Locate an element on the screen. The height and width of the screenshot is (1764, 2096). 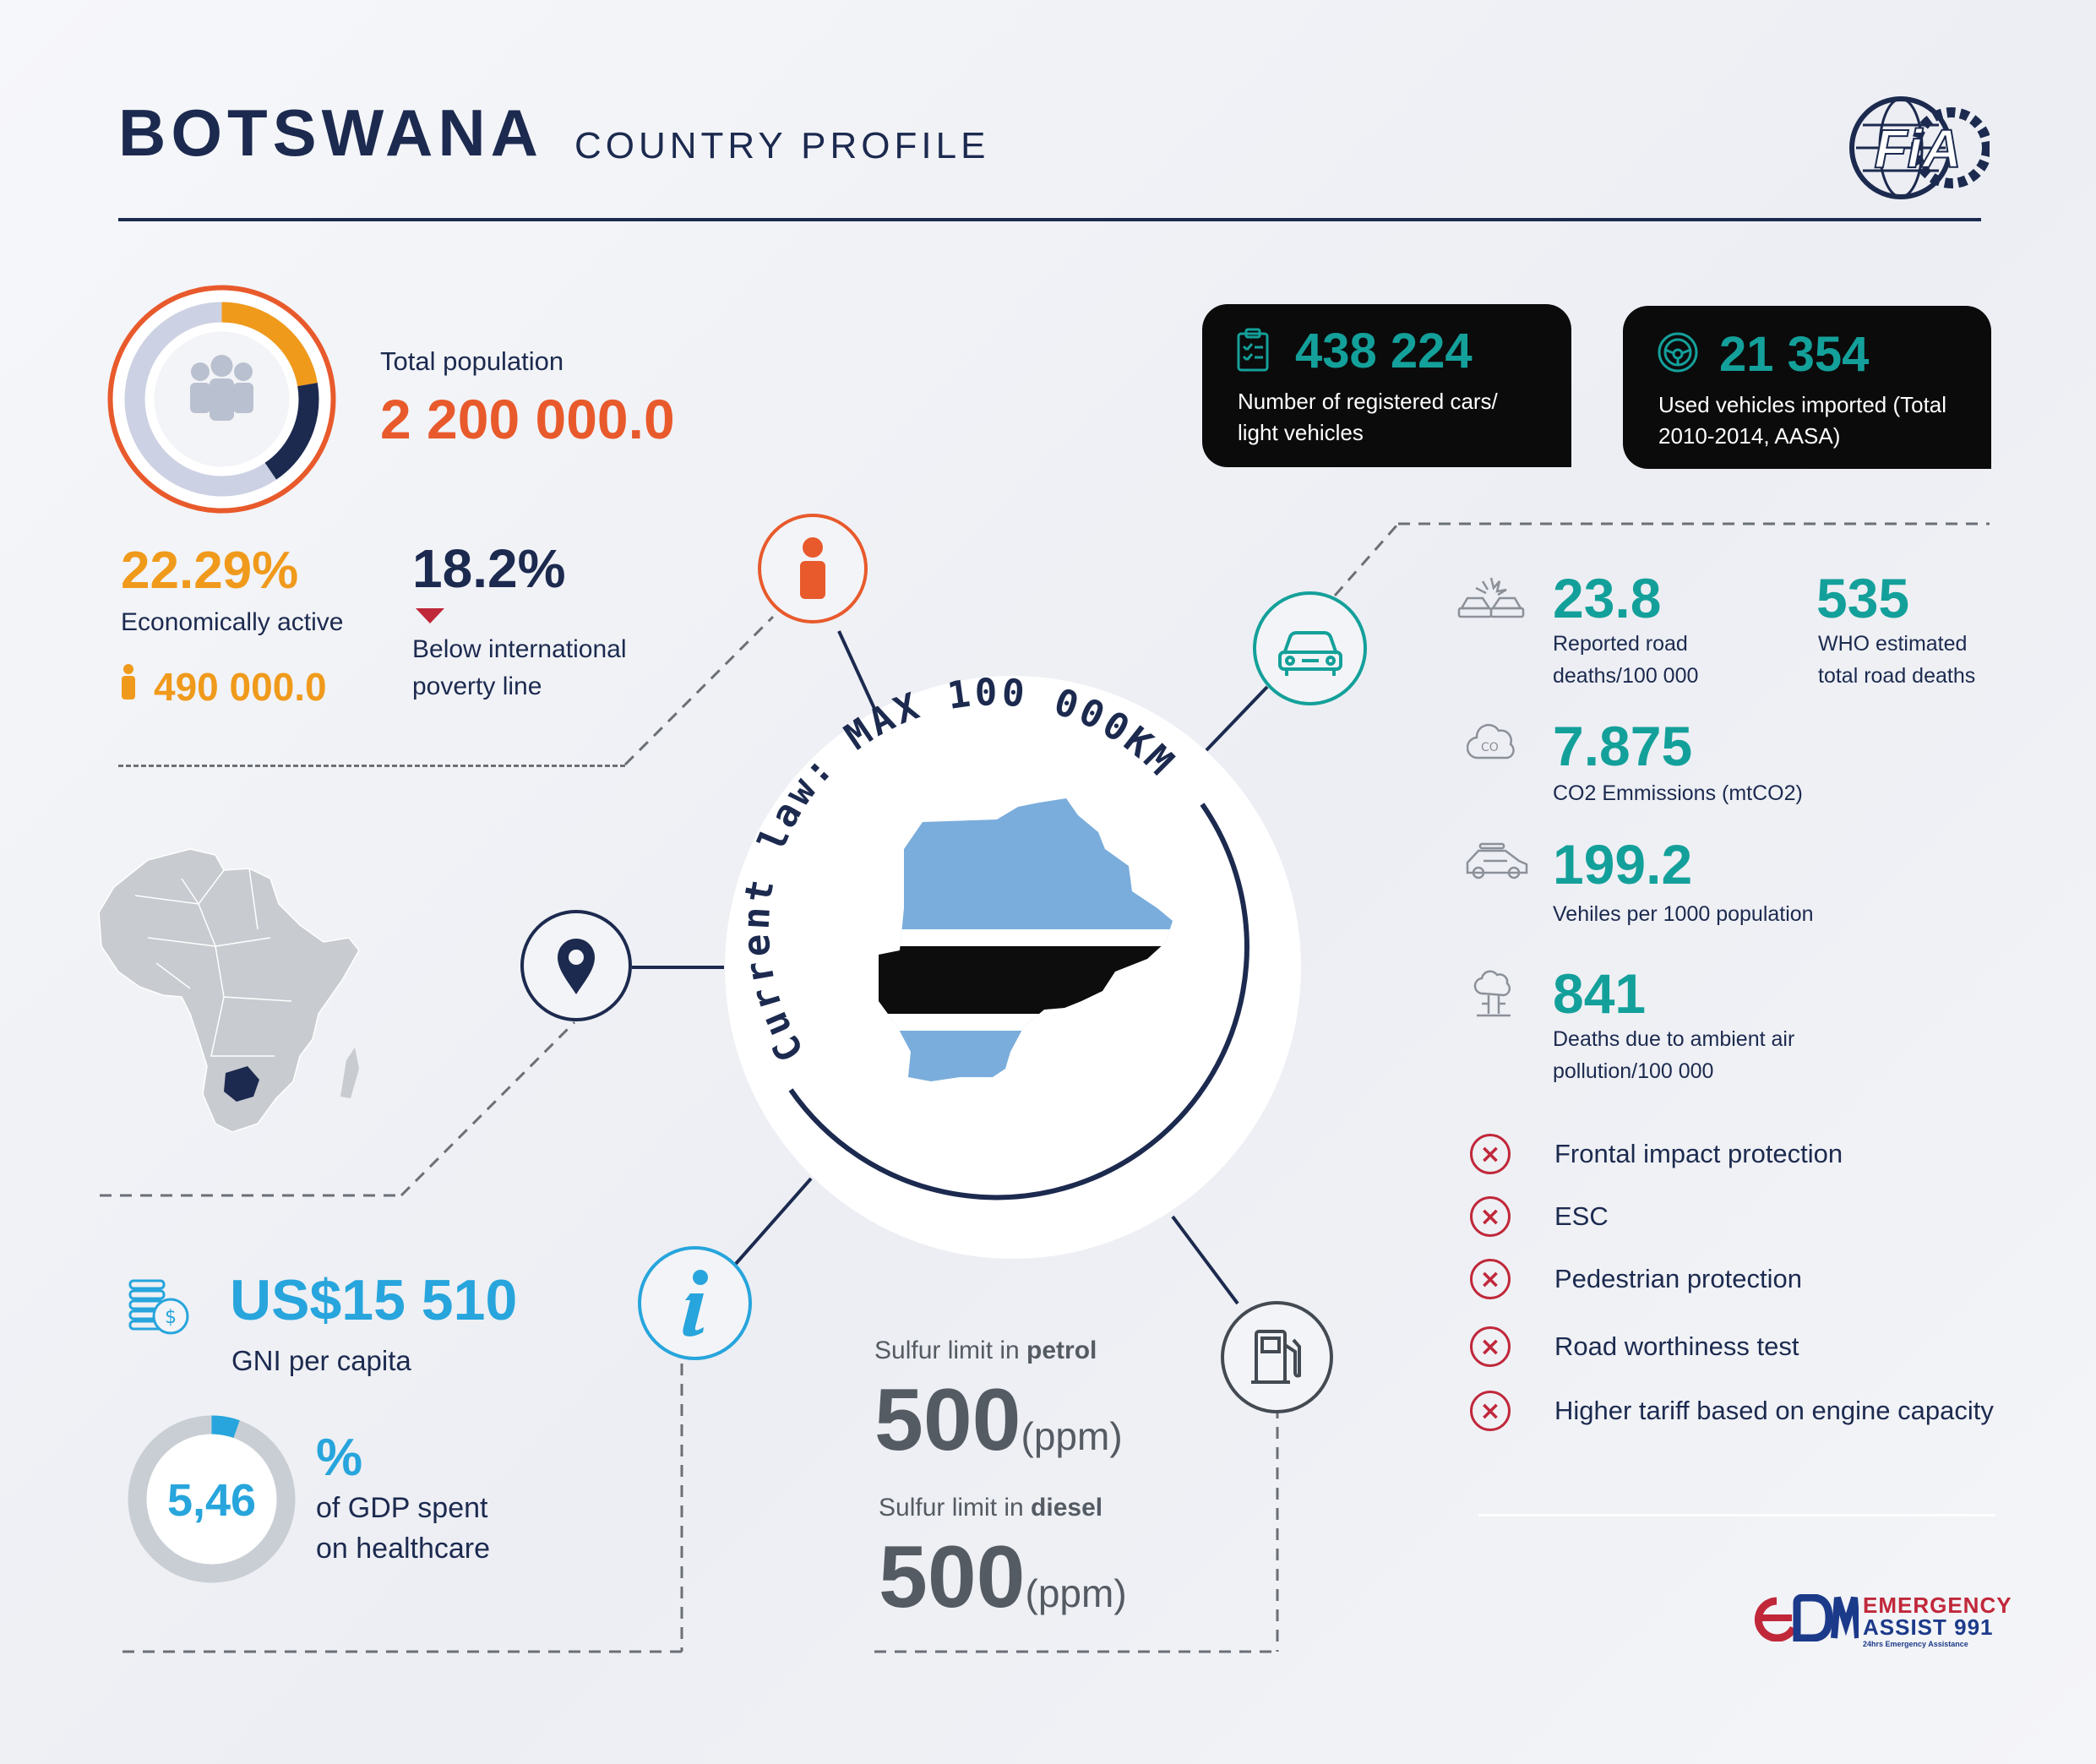
total-population-label: Total population is located at coordinates (472, 361).